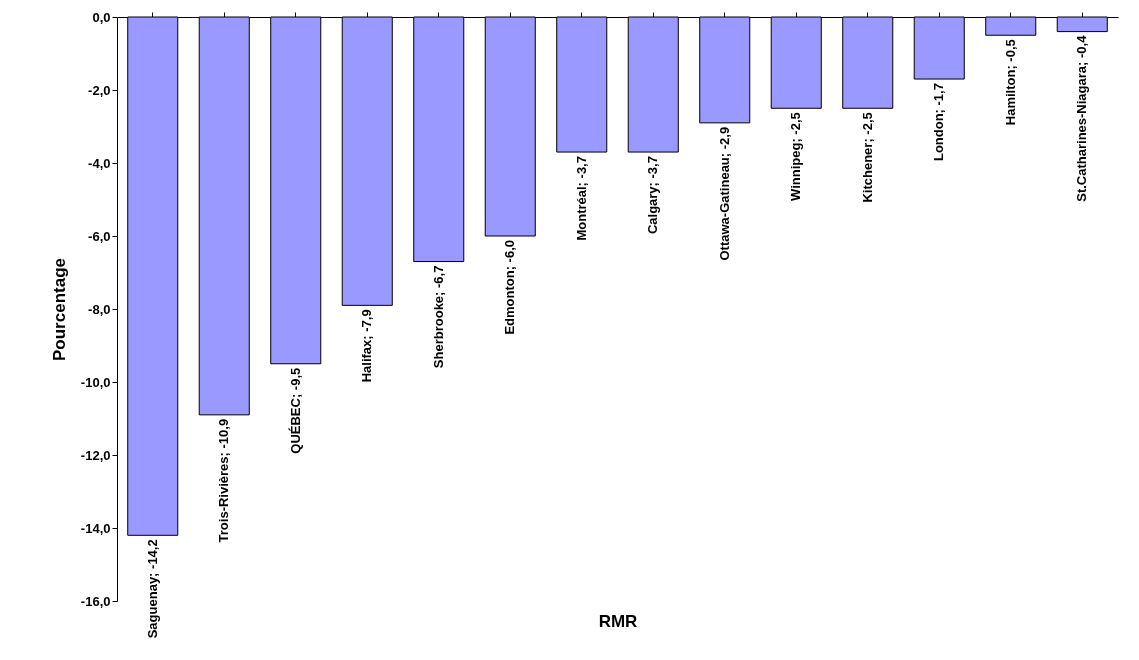 The image size is (1139, 660). I want to click on y-tick-label: -14,0, so click(95, 528).